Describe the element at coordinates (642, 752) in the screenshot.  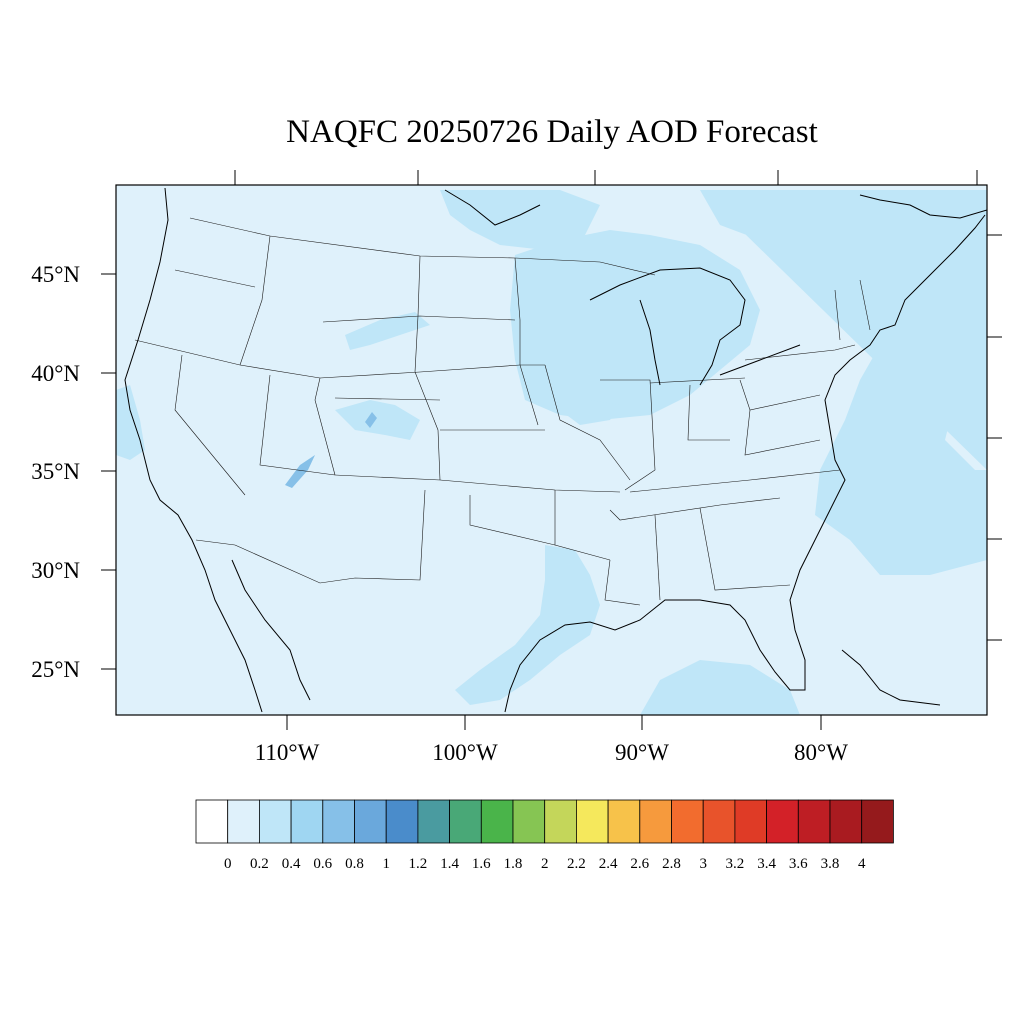
I see `lon-label-90w: 90°W` at that location.